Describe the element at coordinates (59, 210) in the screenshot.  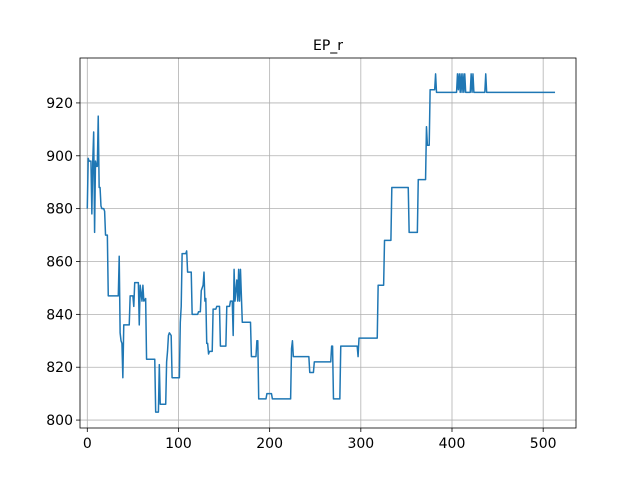
I see `y-tick-label: 880` at that location.